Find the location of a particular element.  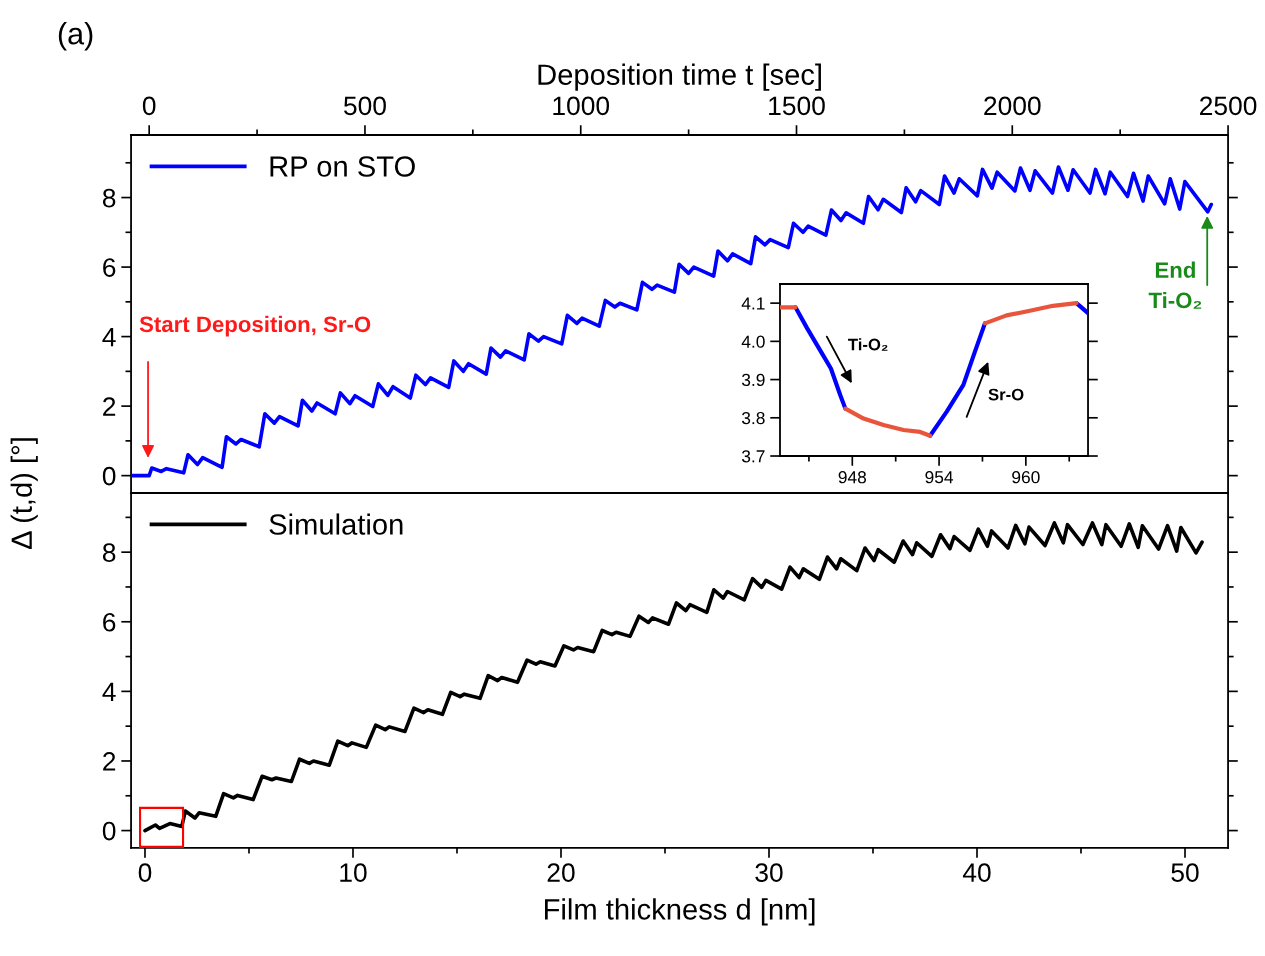

annotation: Start Deposition, Sr-O is located at coordinates (255, 326).